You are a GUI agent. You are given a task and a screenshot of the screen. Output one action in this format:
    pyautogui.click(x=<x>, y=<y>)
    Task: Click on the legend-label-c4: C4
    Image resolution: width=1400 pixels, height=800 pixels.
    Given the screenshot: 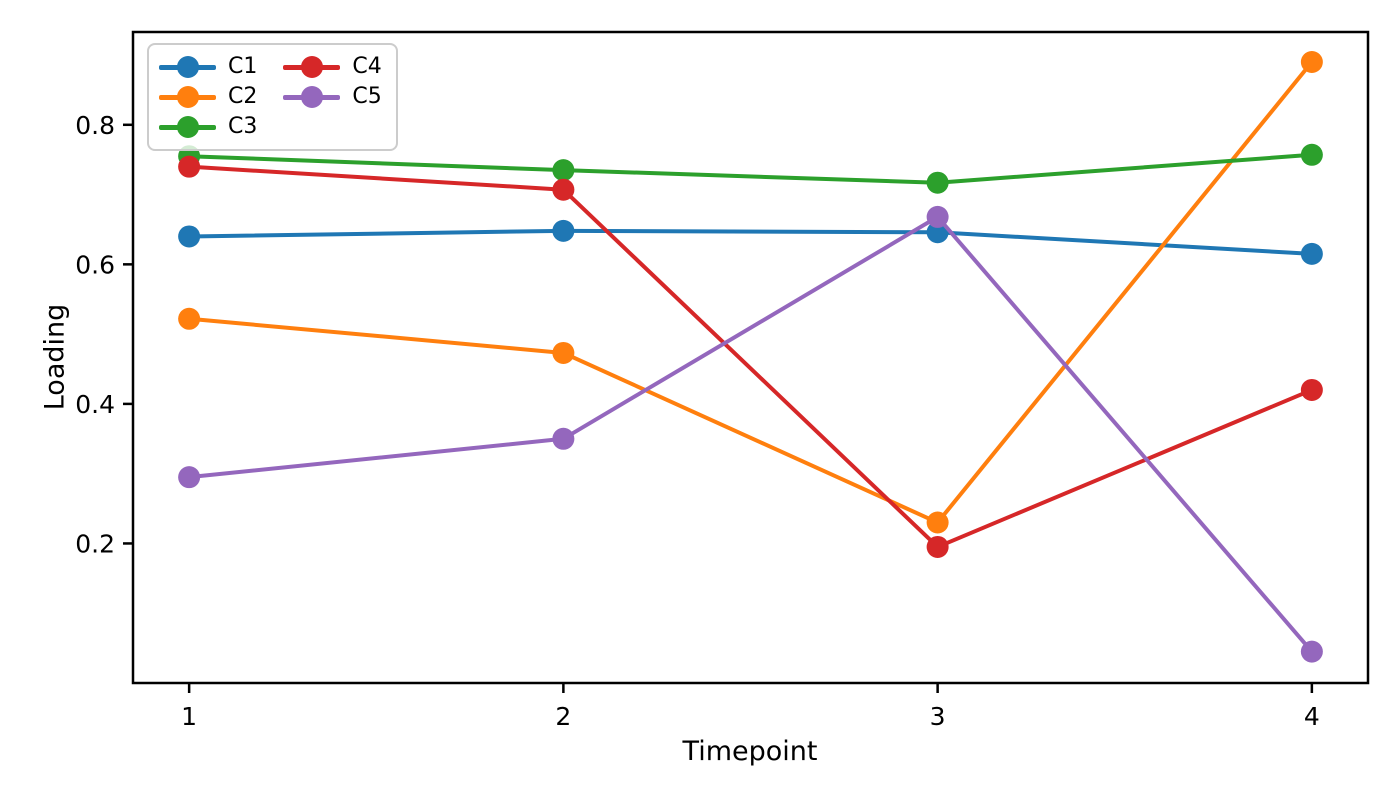 What is the action you would take?
    pyautogui.click(x=367, y=66)
    